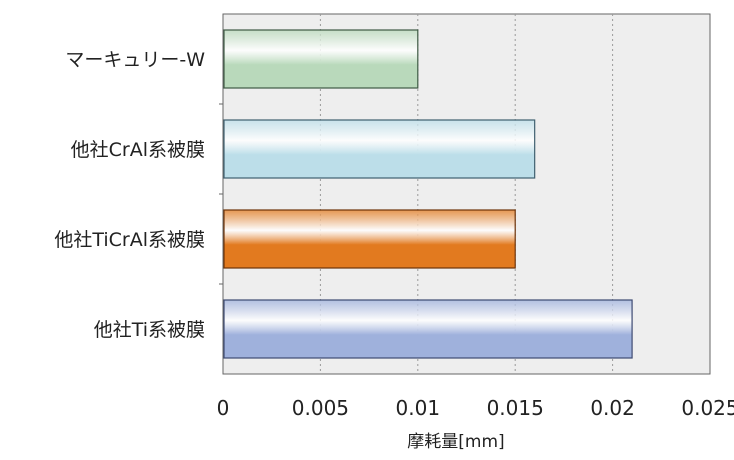 The width and height of the screenshot is (734, 460). What do you see at coordinates (135, 60) in the screenshot?
I see `category-label: マーキュリー-W` at bounding box center [135, 60].